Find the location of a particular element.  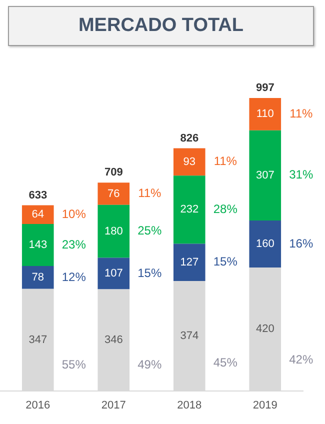

annotation: 55% is located at coordinates (74, 365).